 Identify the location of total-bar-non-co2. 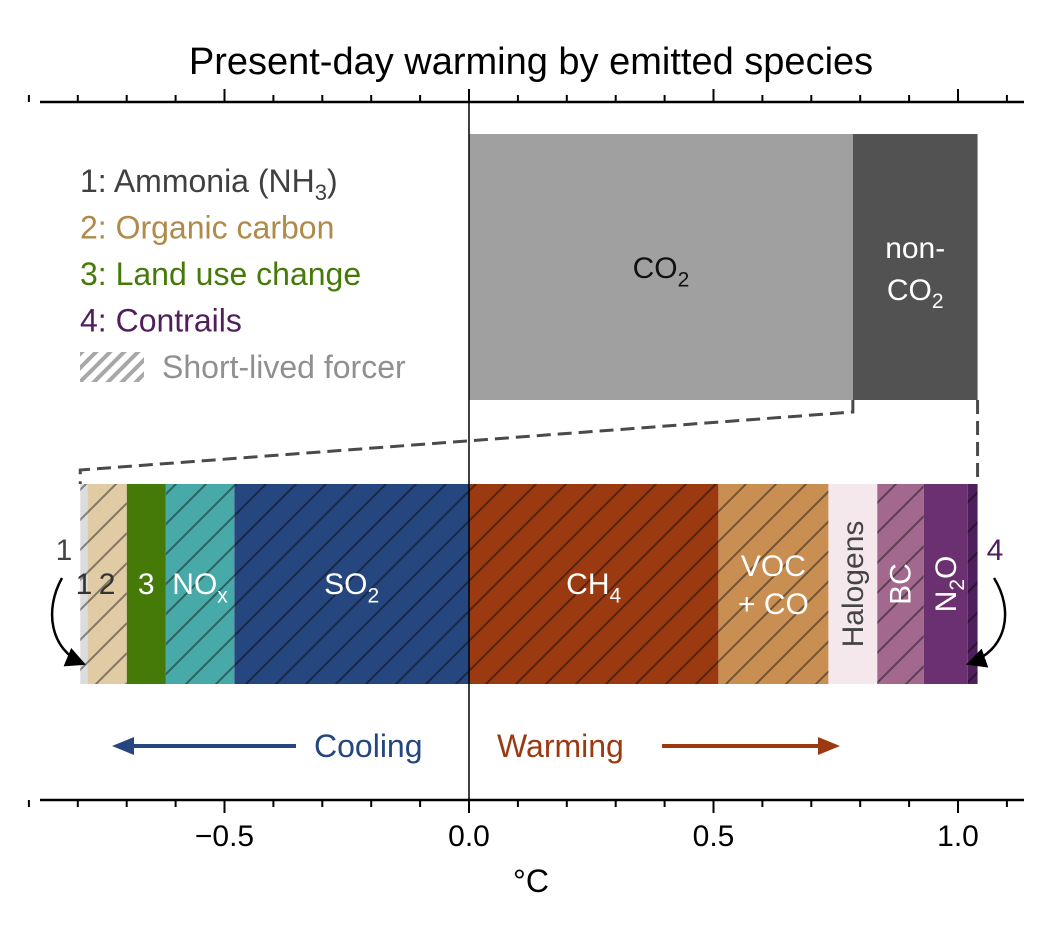
(915, 267).